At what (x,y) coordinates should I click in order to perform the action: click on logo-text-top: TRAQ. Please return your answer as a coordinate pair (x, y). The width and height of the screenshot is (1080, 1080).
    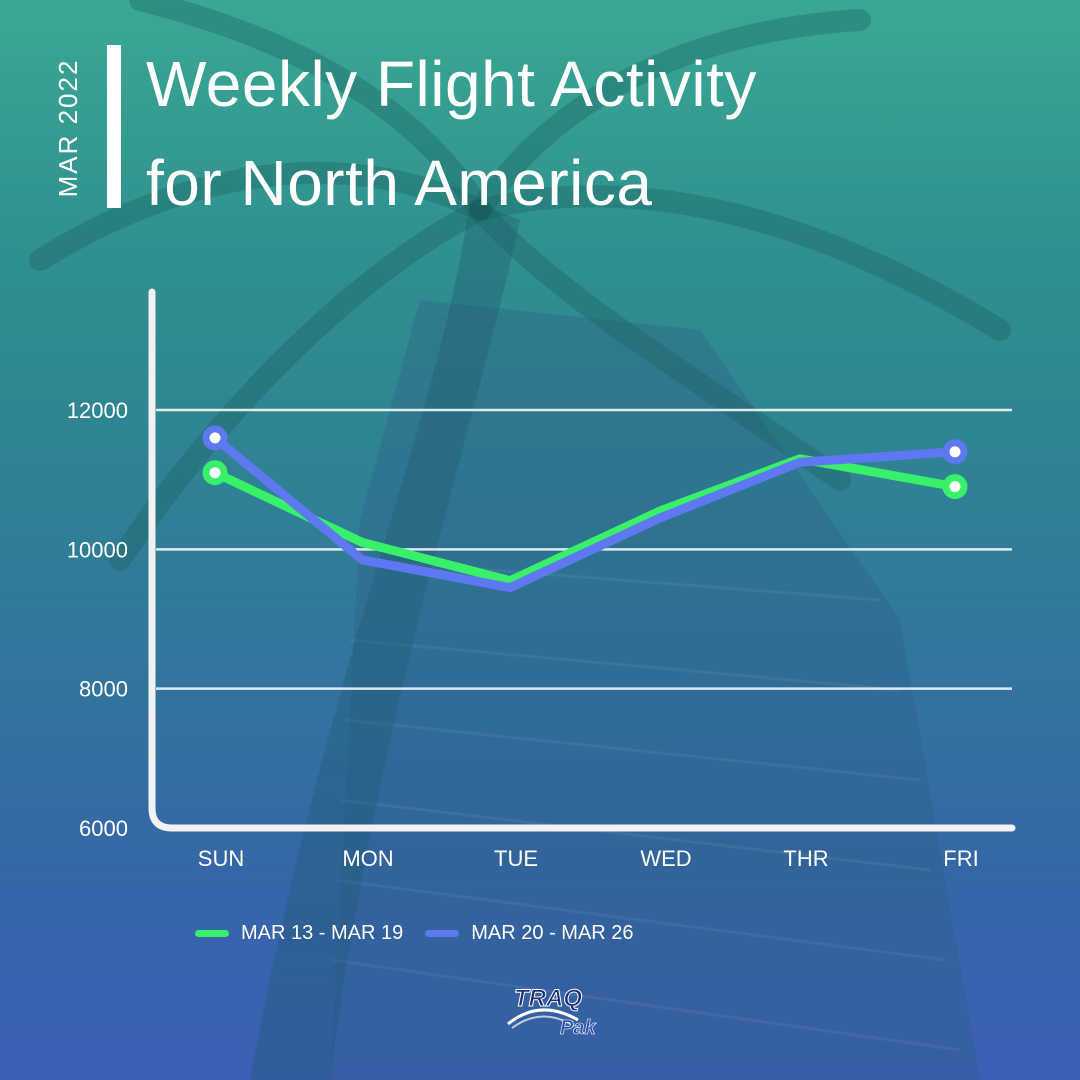
    Looking at the image, I should click on (548, 998).